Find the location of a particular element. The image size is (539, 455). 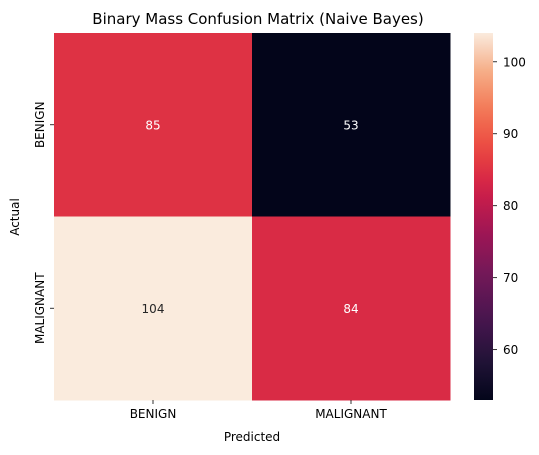

colorbar-gradient is located at coordinates (483, 216).